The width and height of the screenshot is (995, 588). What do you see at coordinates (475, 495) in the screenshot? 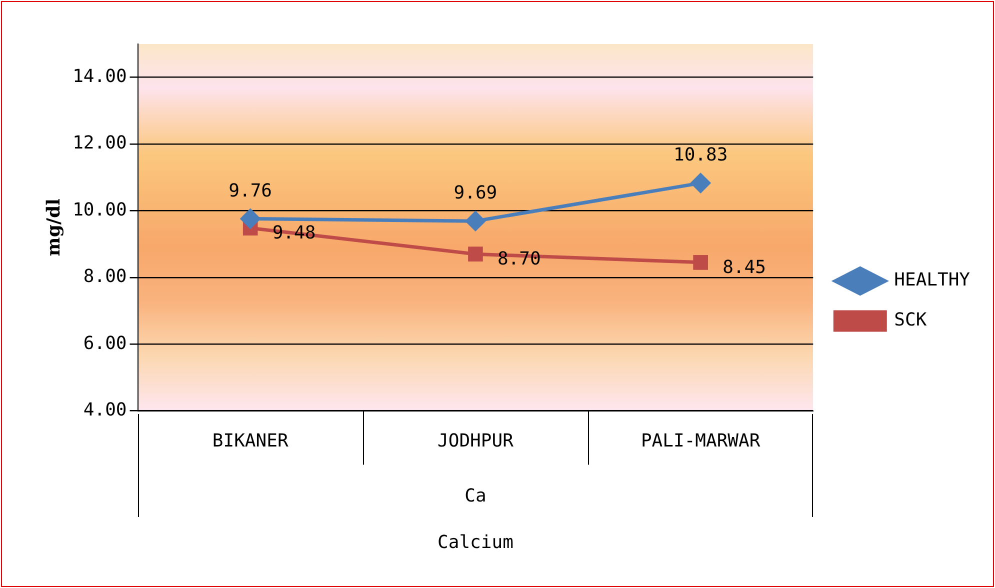
I see `text: Ca` at bounding box center [475, 495].